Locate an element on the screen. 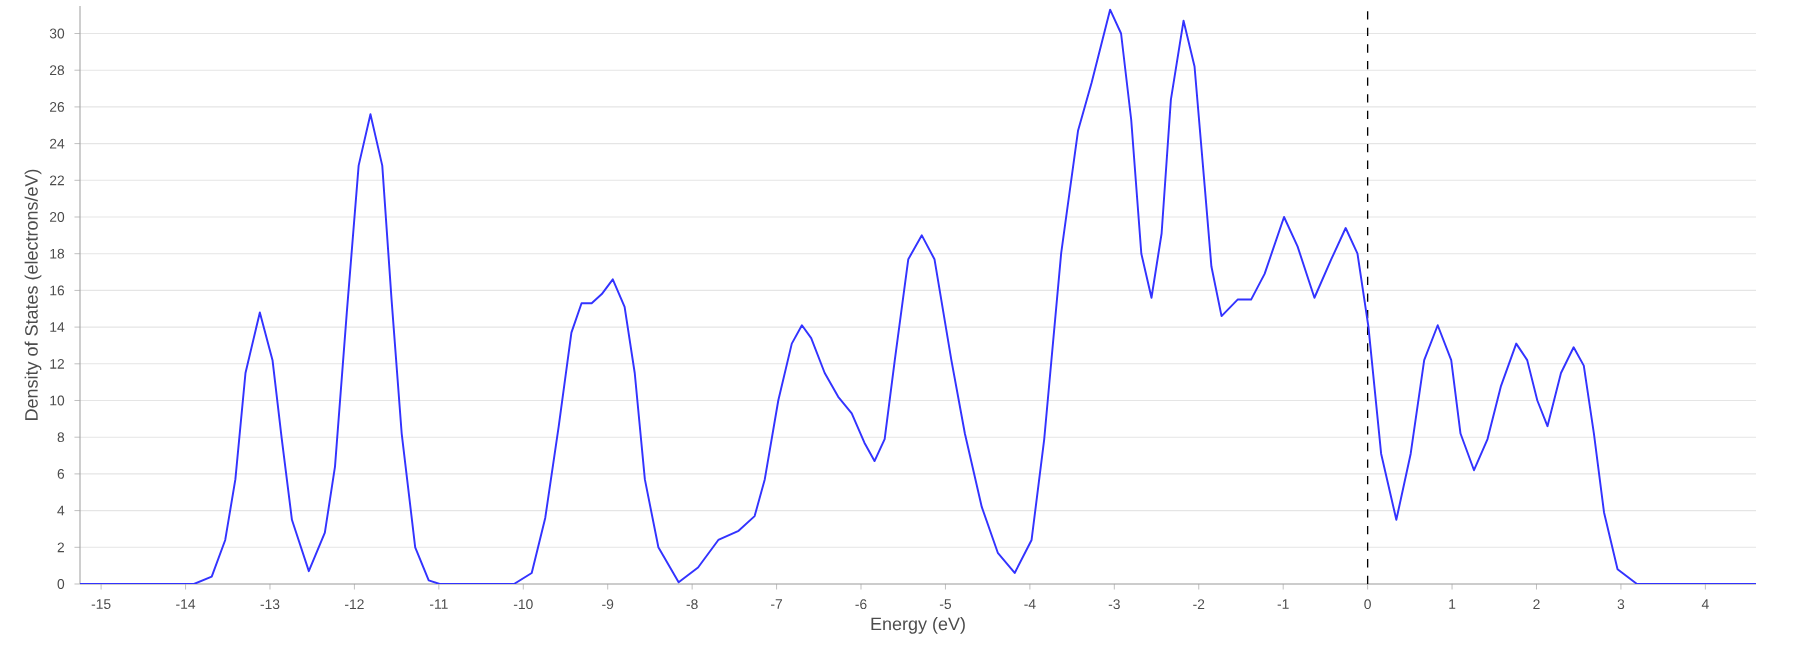  x-axis-title: Energy (eV) is located at coordinates (918, 625).